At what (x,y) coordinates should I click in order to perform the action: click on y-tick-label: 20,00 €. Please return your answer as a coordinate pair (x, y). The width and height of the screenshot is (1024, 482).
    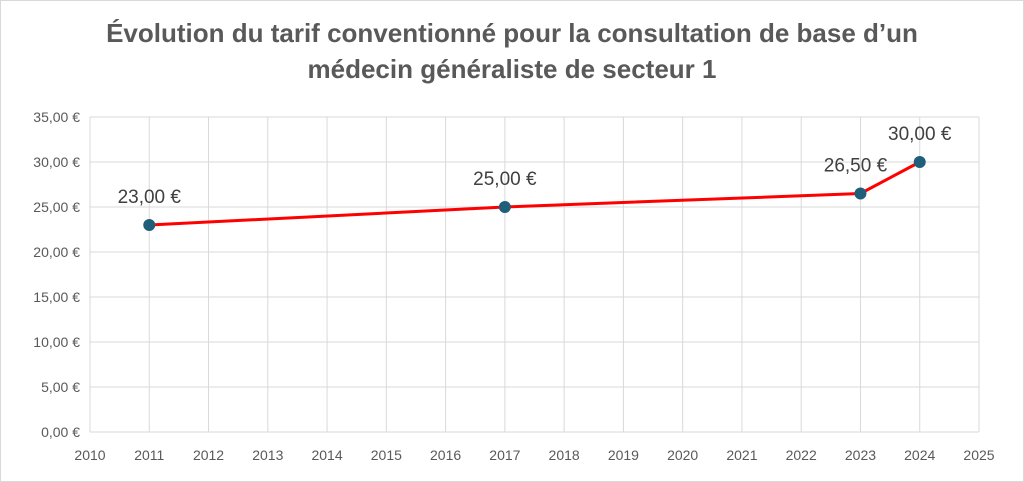
    Looking at the image, I should click on (56, 252).